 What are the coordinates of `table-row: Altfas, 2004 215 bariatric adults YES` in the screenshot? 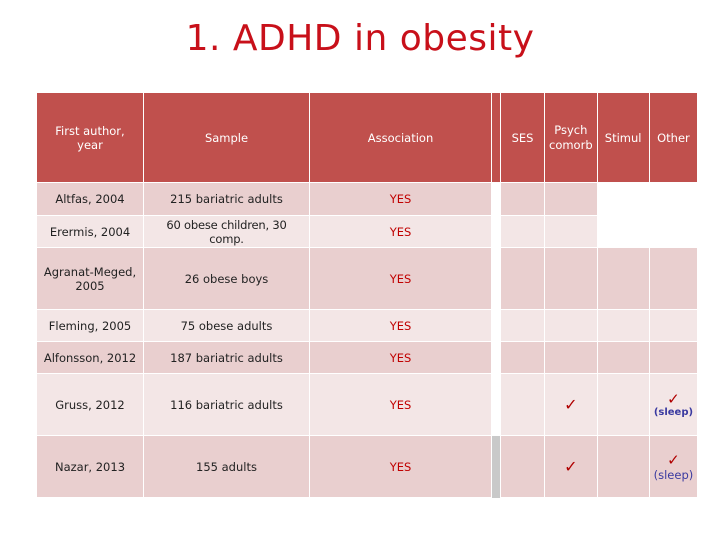 It's located at (367, 199).